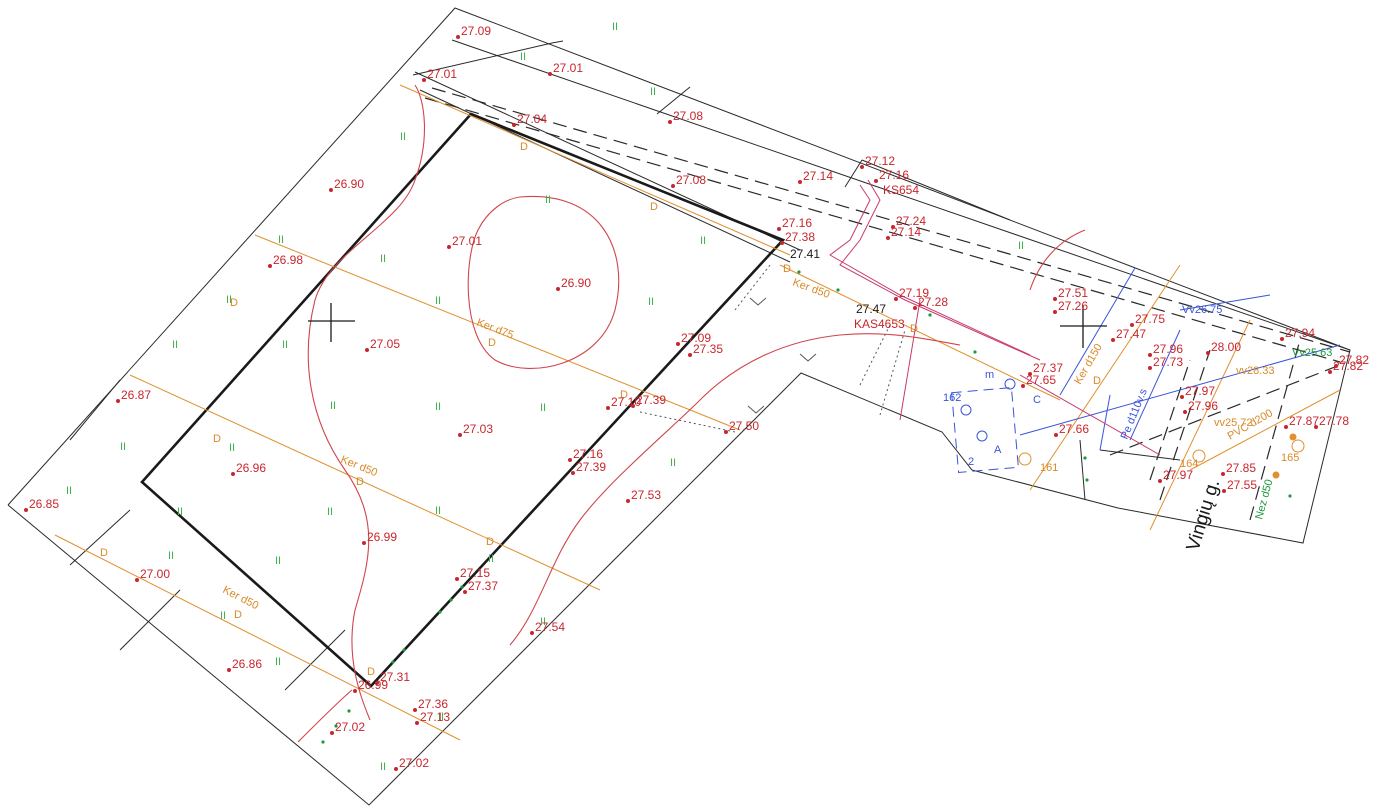 The height and width of the screenshot is (807, 1379). I want to click on label-162: 162, so click(952, 398).